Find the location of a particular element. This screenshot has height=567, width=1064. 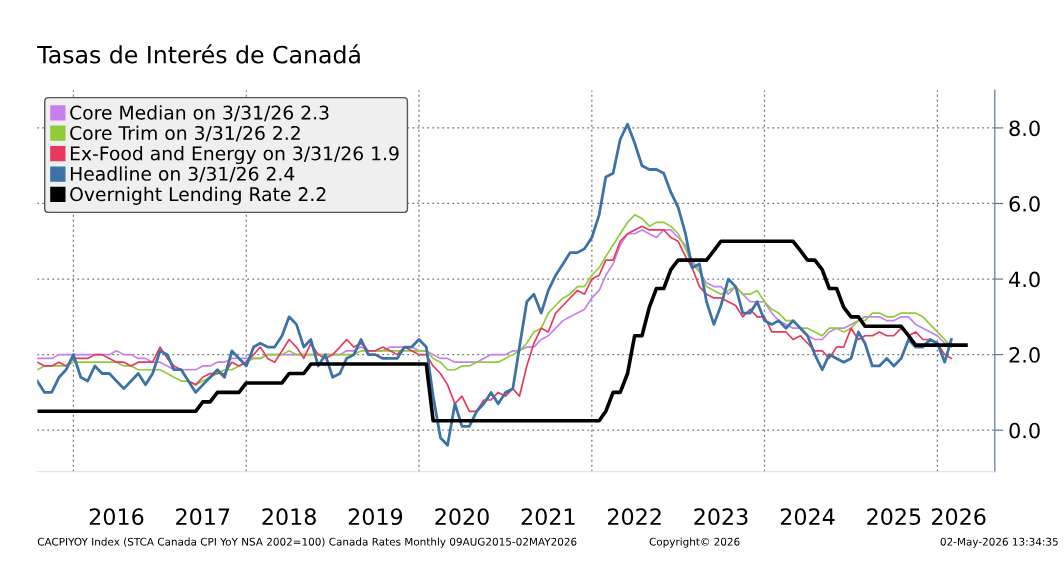

text: CACPIYOY Index (STCA Canada CPI YoY NSA 2002=100) Canada Rates Monthly 09AUG2015-02MAY2026 is located at coordinates (307, 542).